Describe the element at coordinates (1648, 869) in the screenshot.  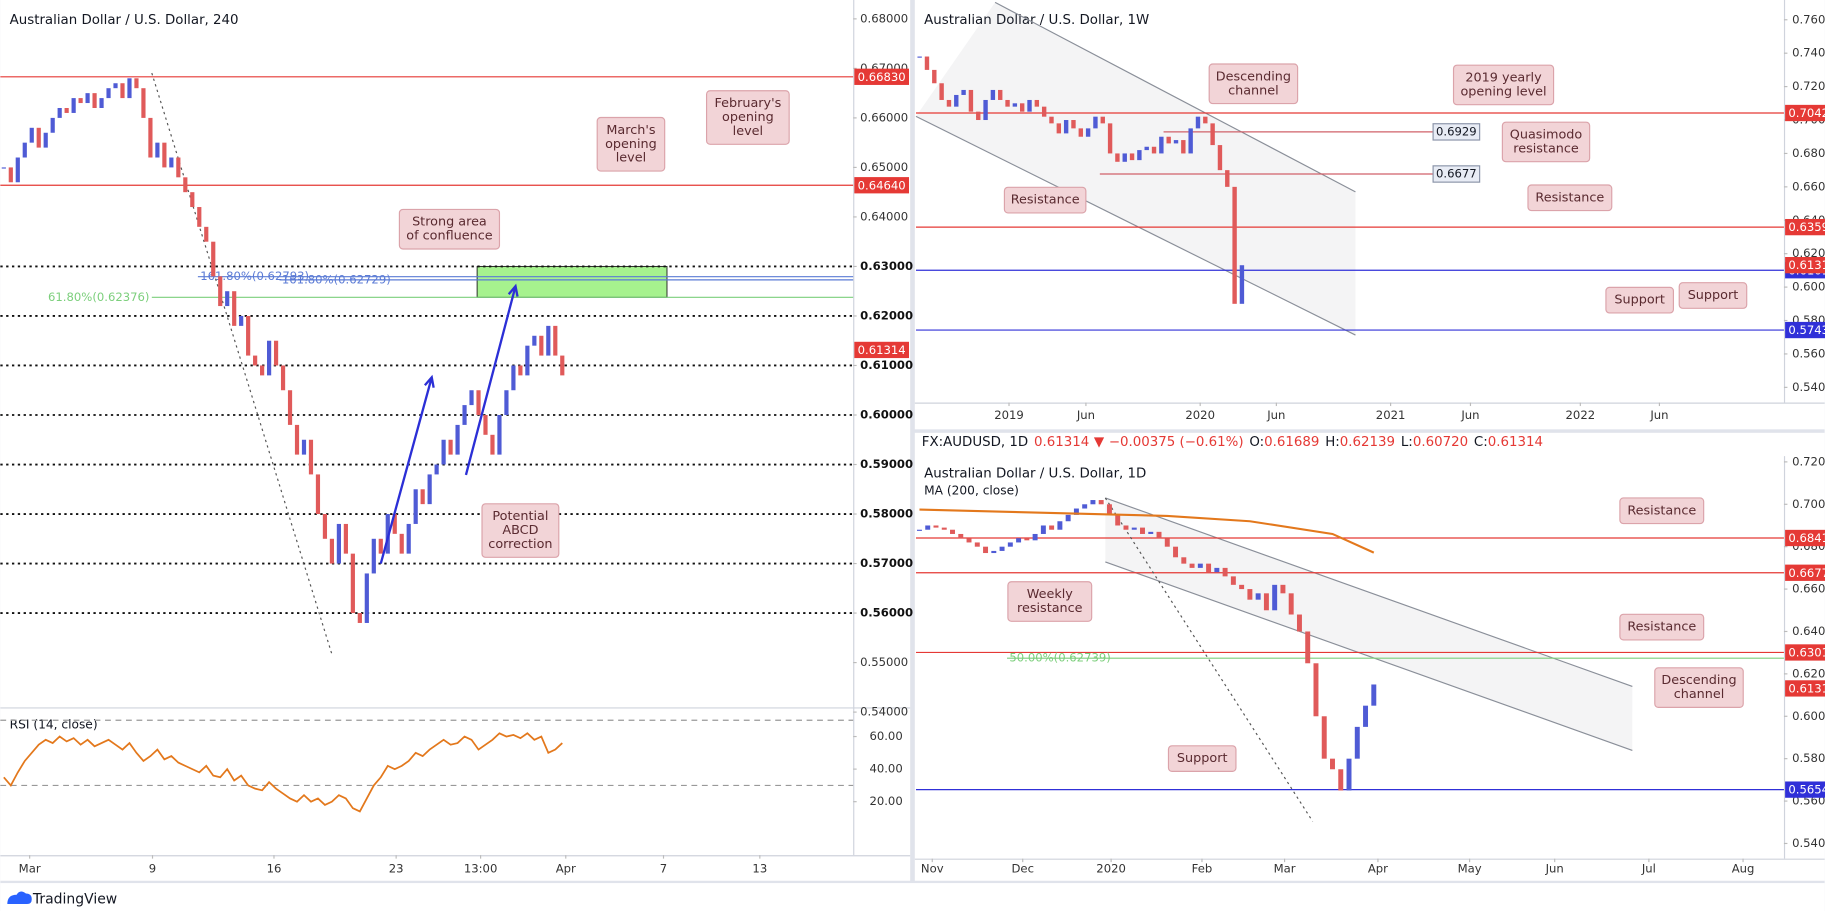
I see `x-tick-label: Jul` at that location.